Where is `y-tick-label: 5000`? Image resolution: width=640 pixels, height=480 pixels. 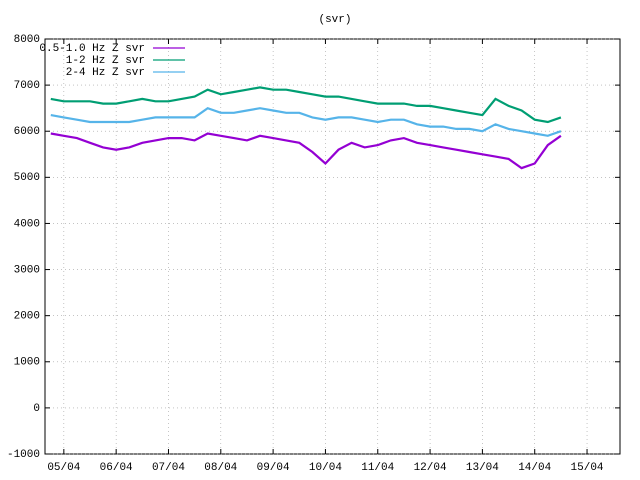 y-tick-label: 5000 is located at coordinates (27, 178).